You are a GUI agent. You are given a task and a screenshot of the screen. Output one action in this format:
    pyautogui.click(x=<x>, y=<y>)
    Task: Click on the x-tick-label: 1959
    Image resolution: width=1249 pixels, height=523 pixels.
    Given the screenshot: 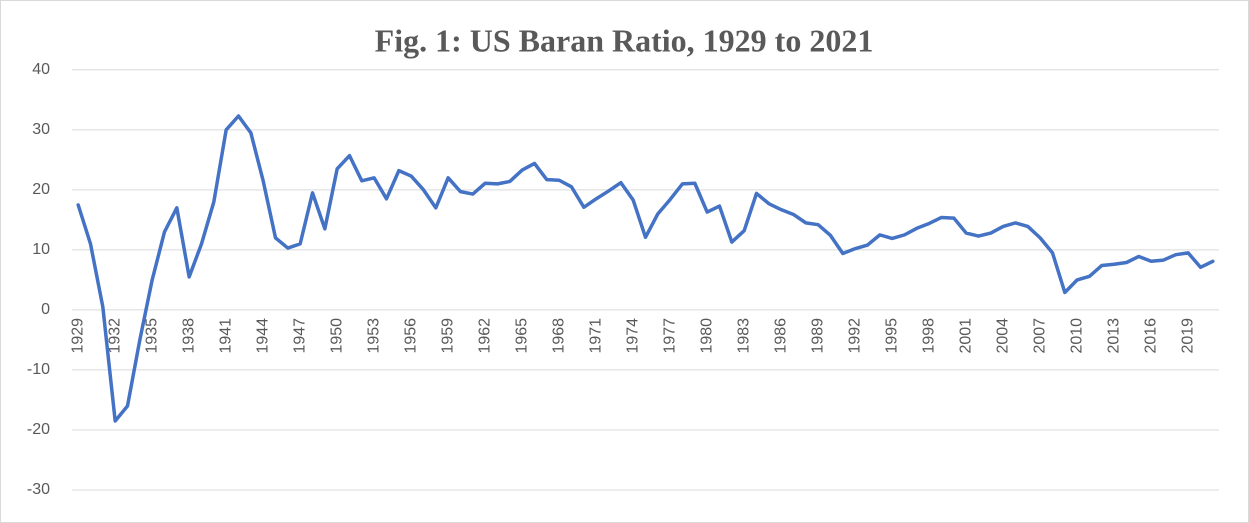 What is the action you would take?
    pyautogui.click(x=447, y=336)
    